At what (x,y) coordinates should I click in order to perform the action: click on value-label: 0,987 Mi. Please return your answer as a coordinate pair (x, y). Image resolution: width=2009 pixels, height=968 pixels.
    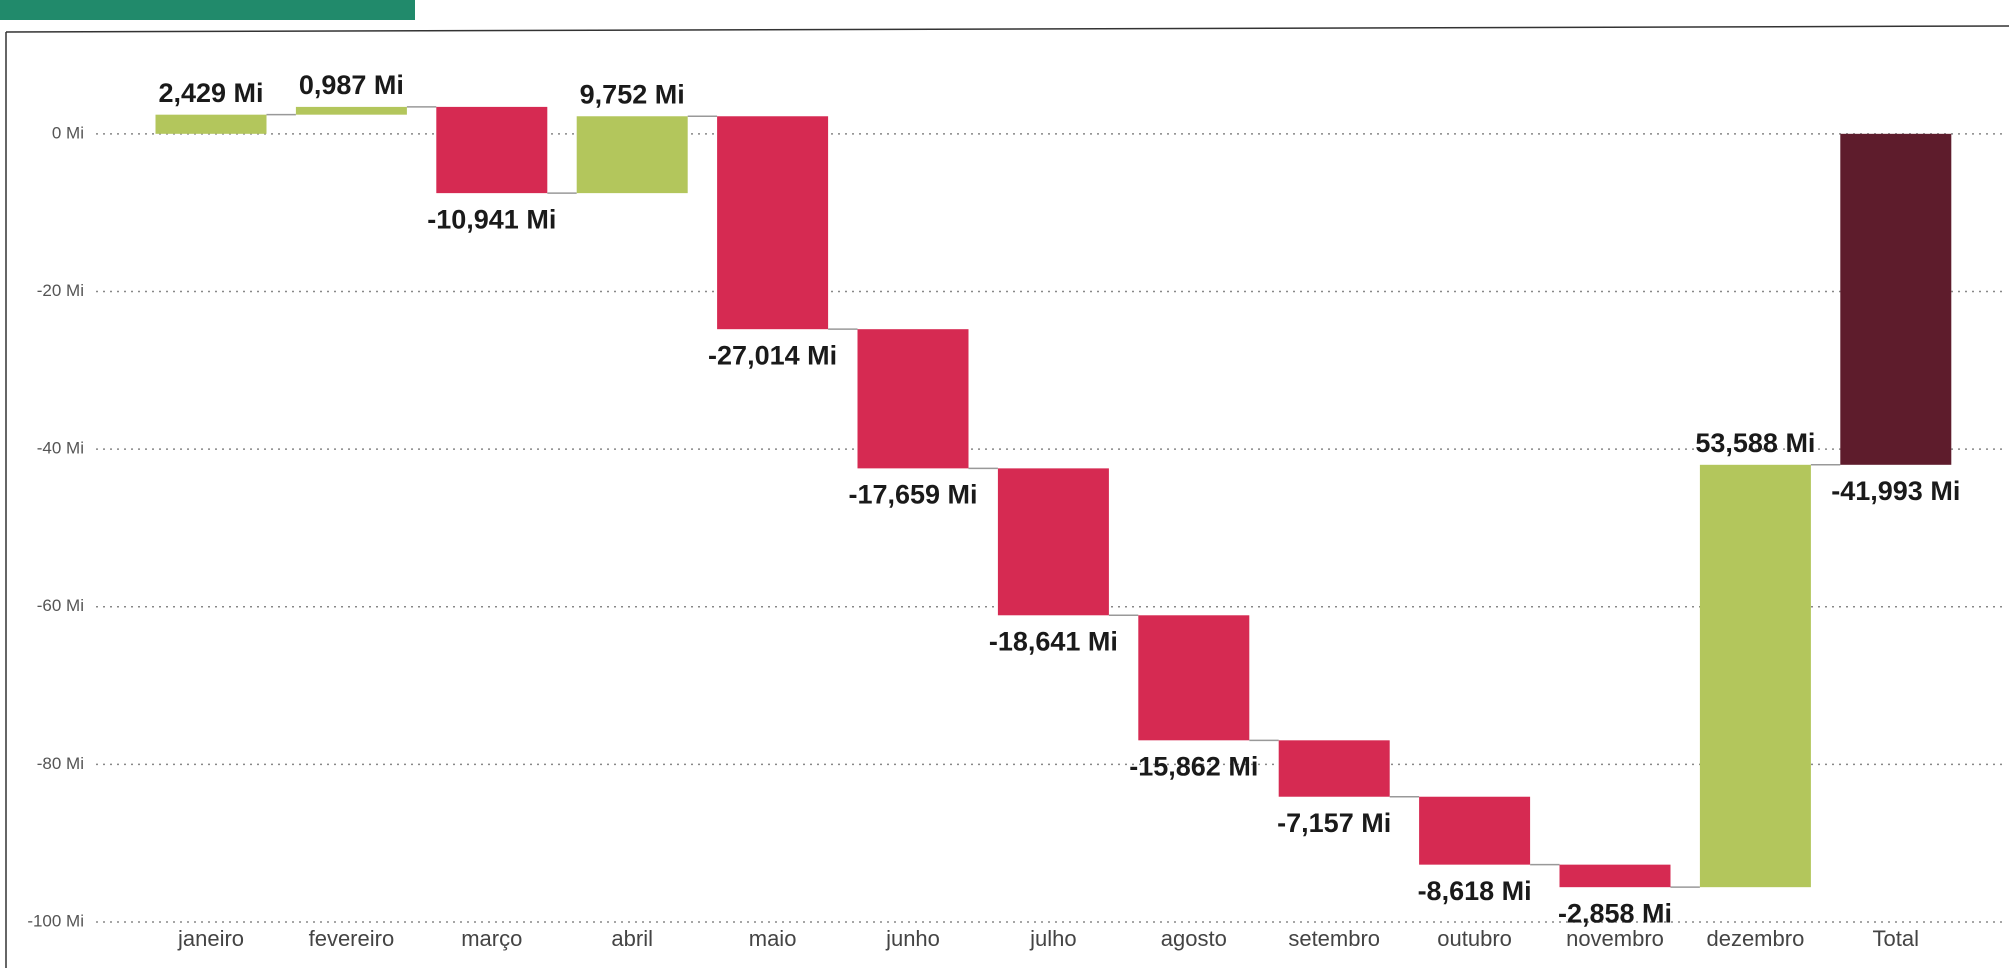
    Looking at the image, I should click on (351, 85).